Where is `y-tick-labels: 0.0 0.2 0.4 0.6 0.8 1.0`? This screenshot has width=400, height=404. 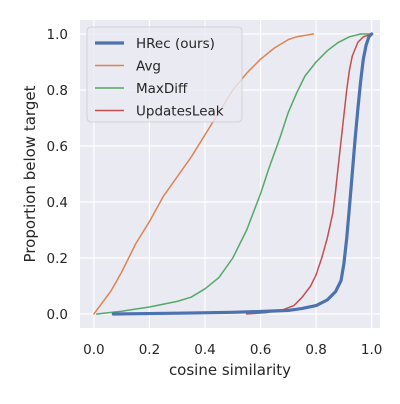 y-tick-labels: 0.0 0.2 0.4 0.6 0.8 1.0 is located at coordinates (57, 175).